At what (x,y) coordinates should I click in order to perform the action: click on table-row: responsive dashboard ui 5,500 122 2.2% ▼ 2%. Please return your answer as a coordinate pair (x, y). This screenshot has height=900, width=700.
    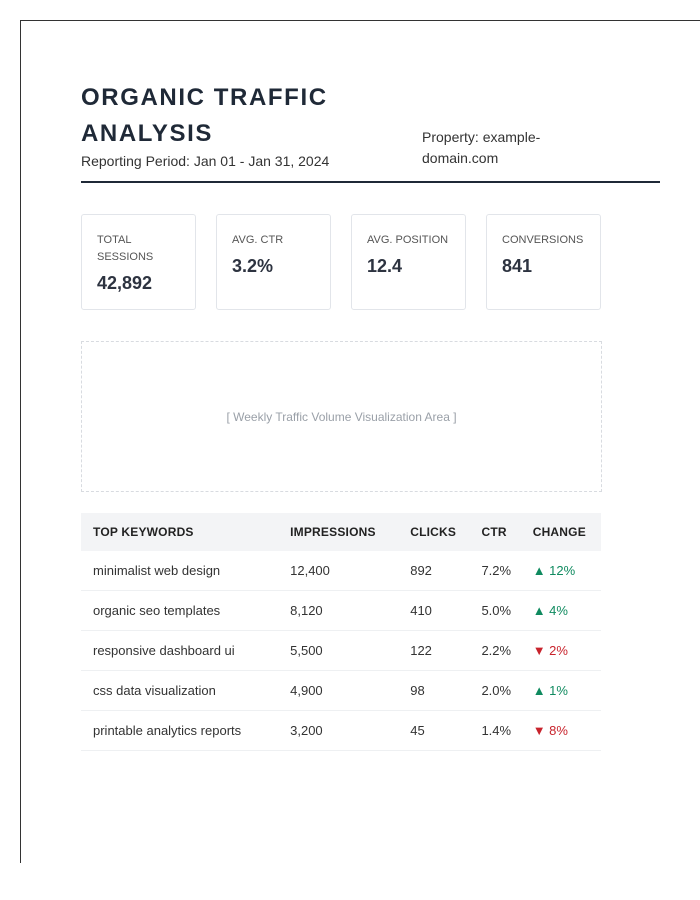
    Looking at the image, I should click on (341, 650).